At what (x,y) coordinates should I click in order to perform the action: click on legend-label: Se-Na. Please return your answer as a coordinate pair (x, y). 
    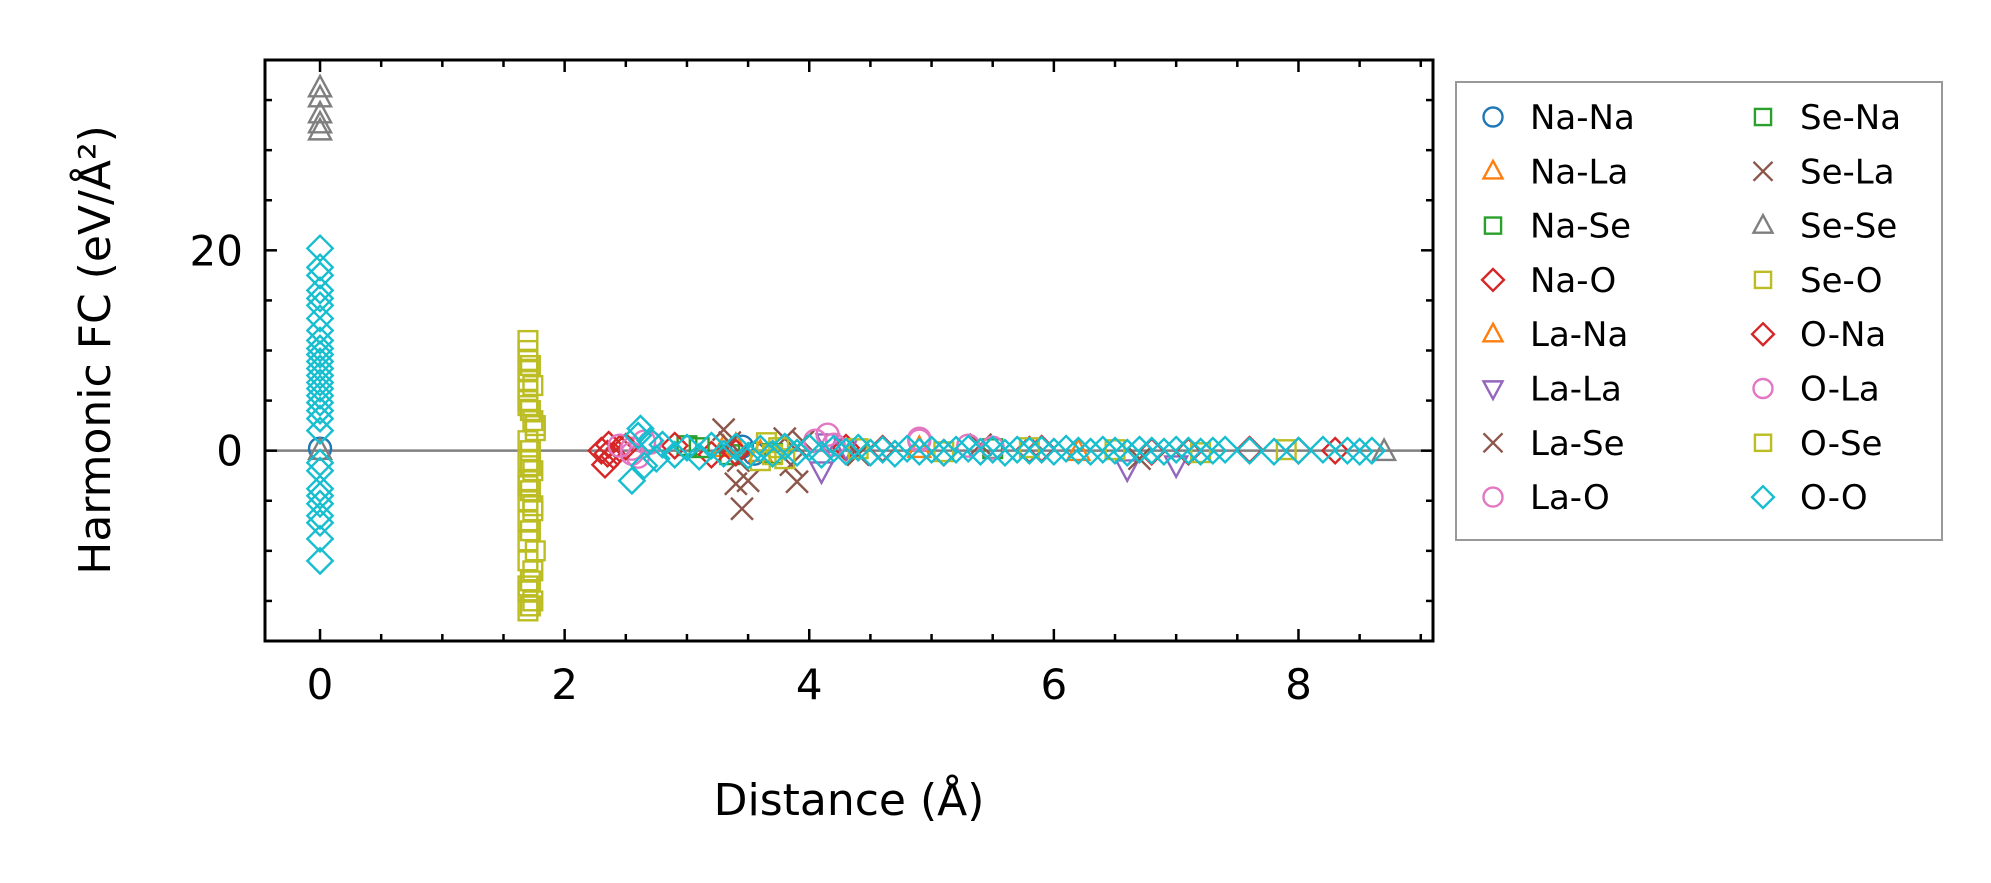
    Looking at the image, I should click on (1850, 118).